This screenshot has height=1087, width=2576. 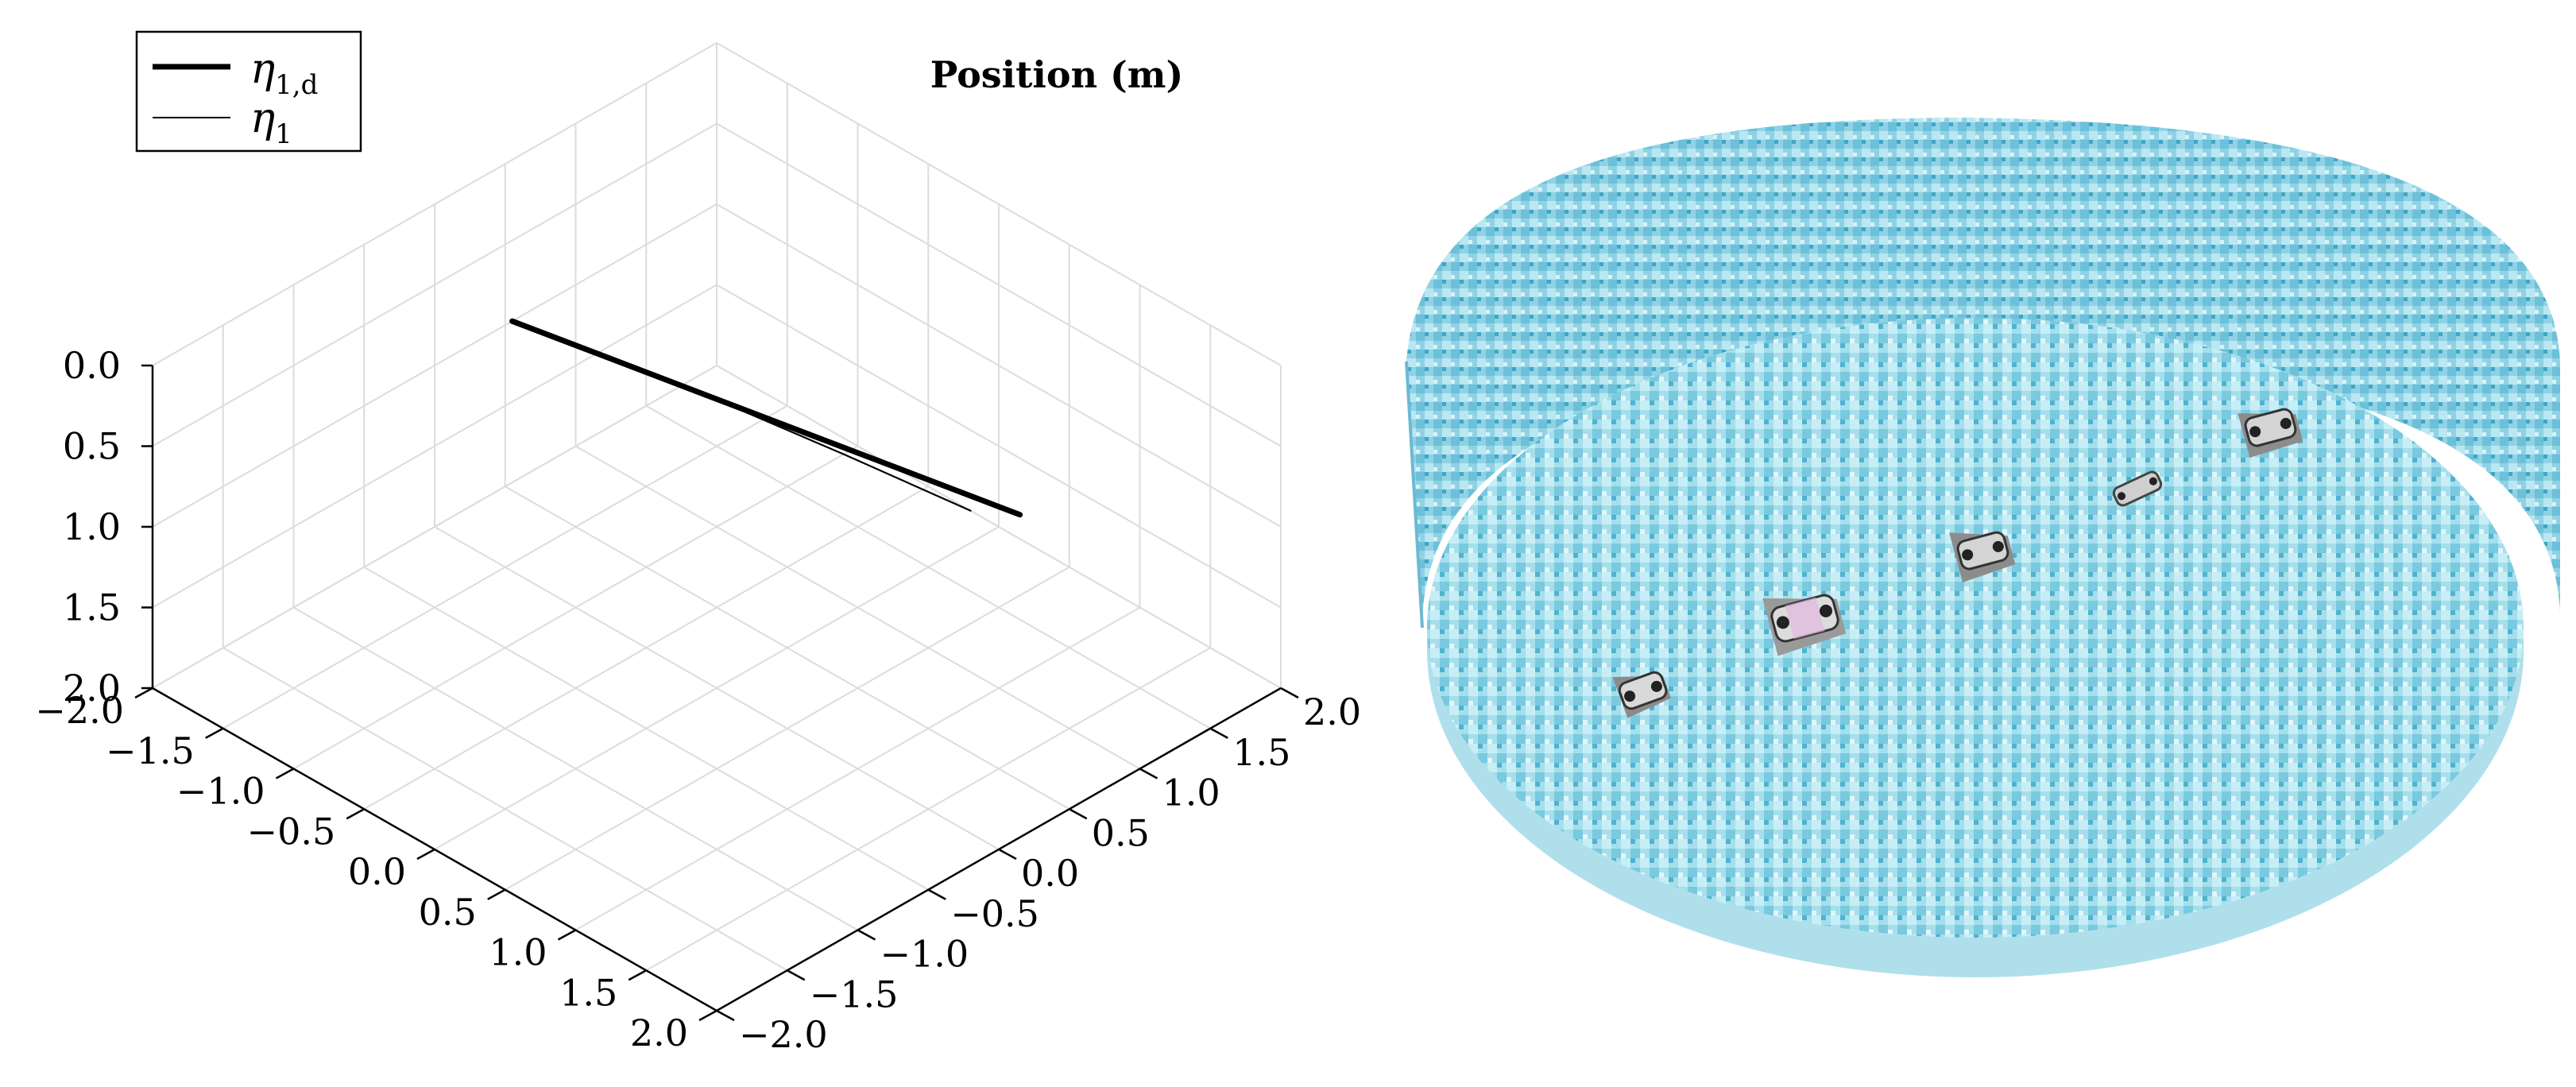 I want to click on z-tick-label: 1.0, so click(x=92, y=526).